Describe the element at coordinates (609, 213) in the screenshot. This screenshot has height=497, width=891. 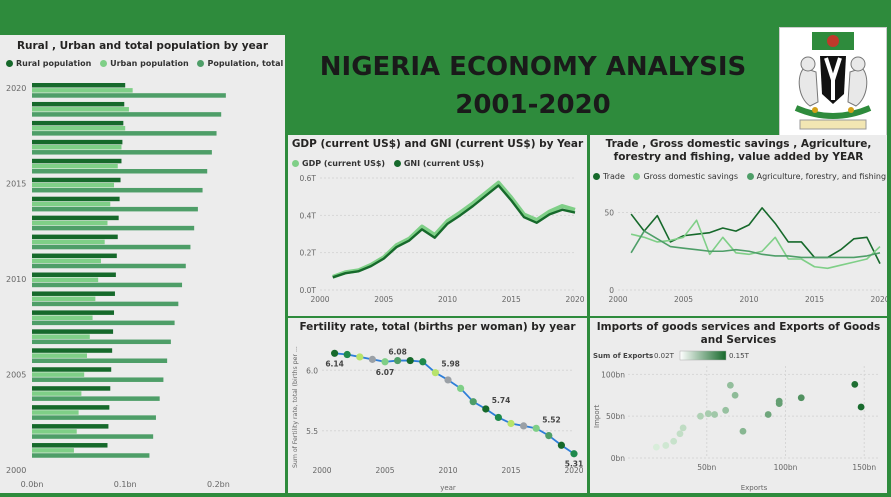
I see `y-tick-label: 50` at that location.